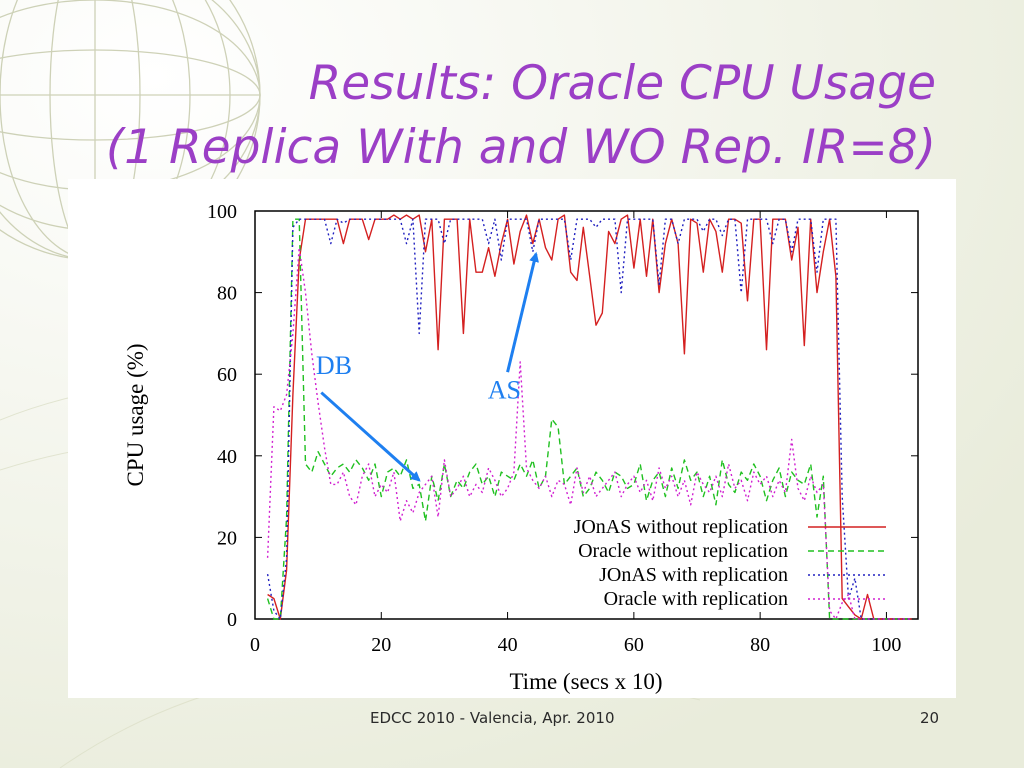  What do you see at coordinates (634, 645) in the screenshot?
I see `x-tick-label: 60` at bounding box center [634, 645].